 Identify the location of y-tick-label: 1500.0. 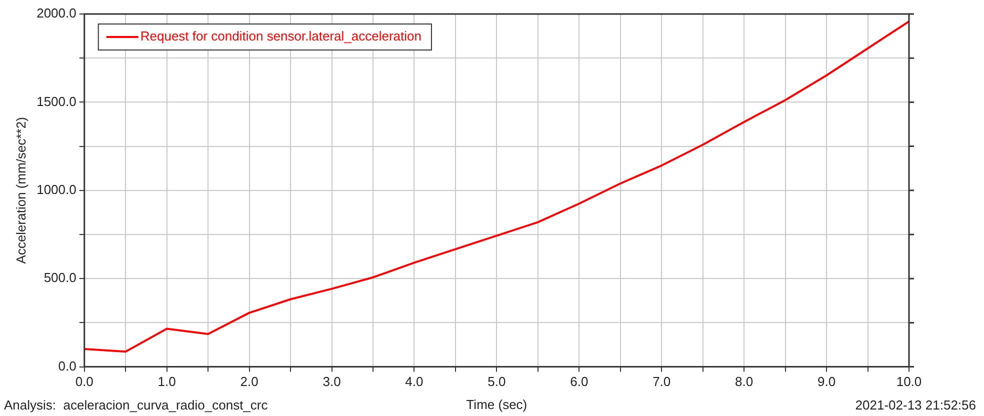
(56, 101).